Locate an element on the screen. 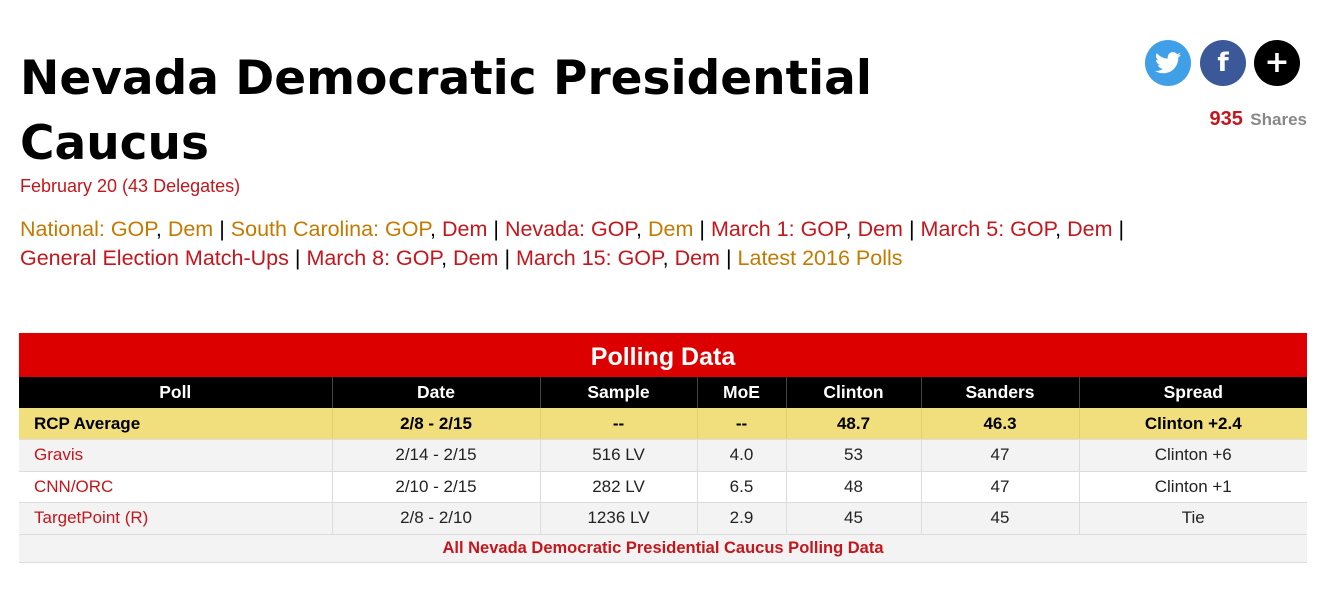  facebook-icon: f is located at coordinates (1223, 63).